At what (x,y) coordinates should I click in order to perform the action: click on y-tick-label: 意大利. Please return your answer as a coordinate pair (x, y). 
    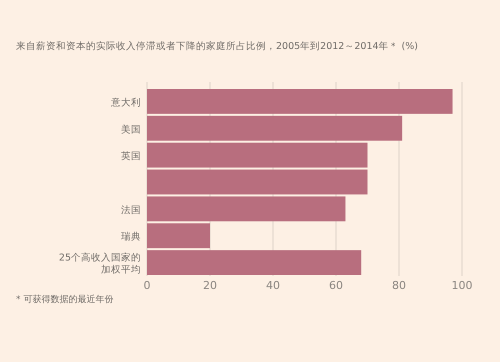
    Looking at the image, I should click on (125, 102).